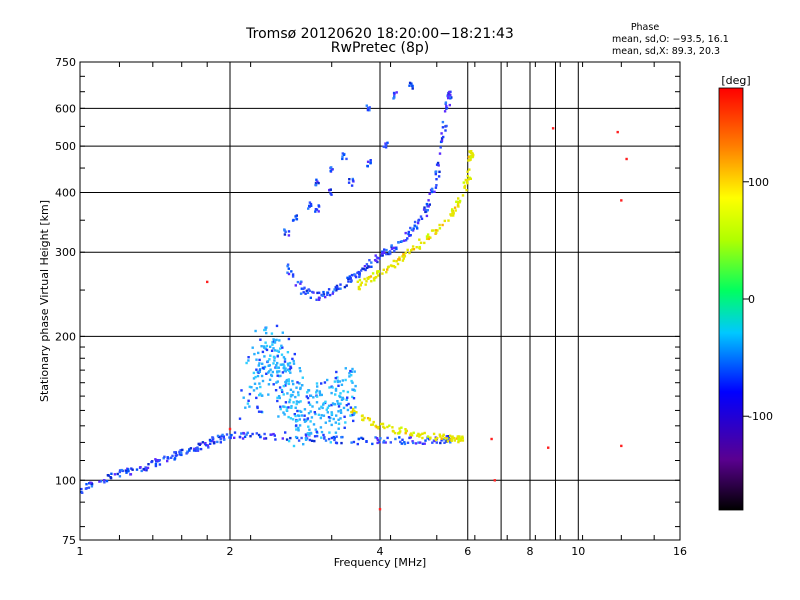  Describe the element at coordinates (69, 540) in the screenshot. I see `y-tick-label: 75` at that location.